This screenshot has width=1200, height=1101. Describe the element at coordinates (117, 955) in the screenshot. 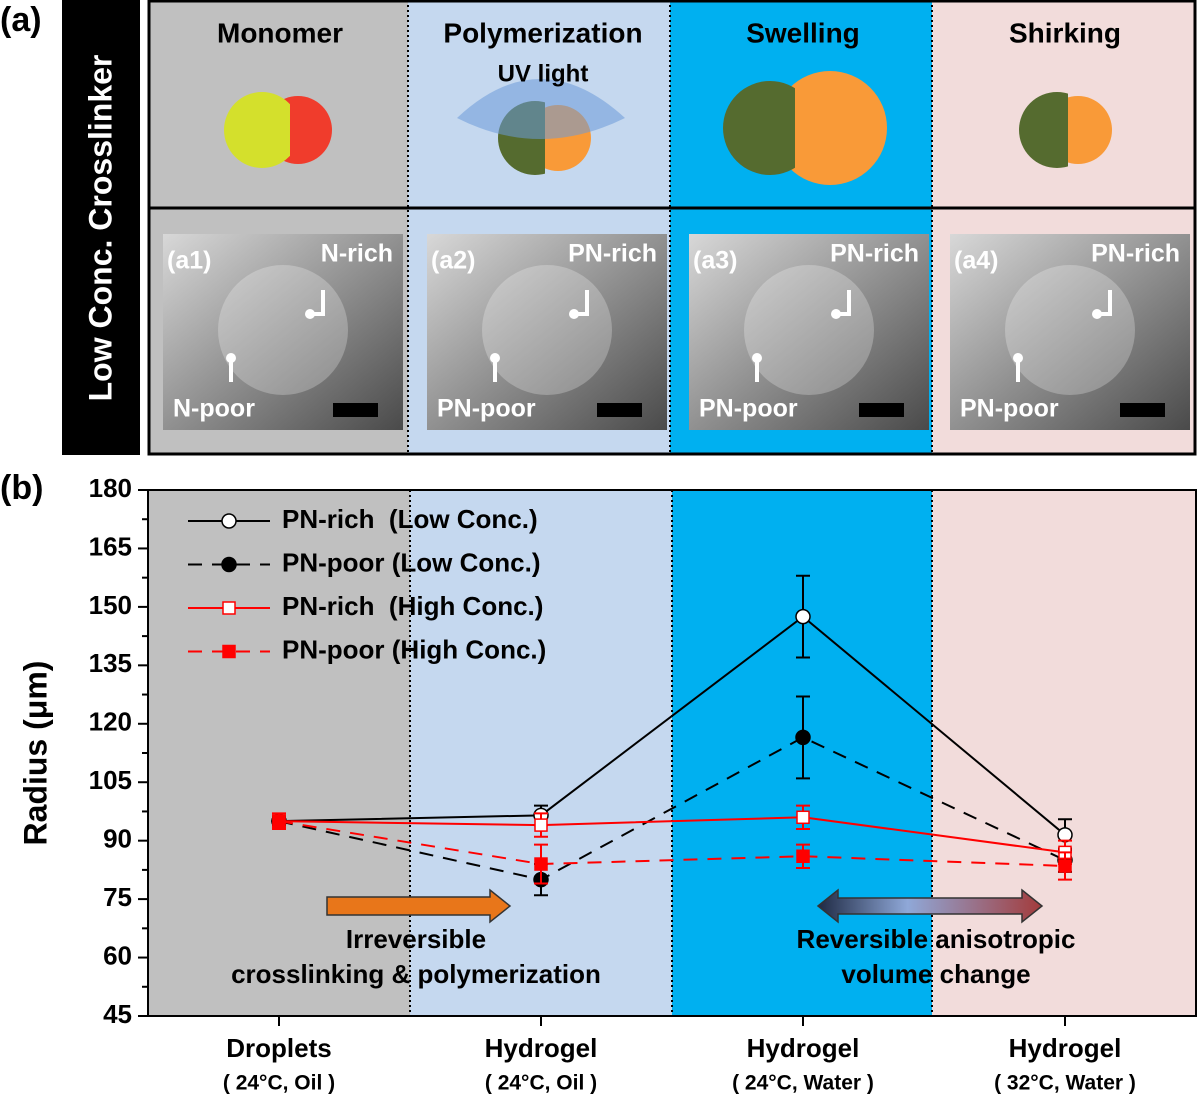

I see `y-tick-label: 60` at that location.